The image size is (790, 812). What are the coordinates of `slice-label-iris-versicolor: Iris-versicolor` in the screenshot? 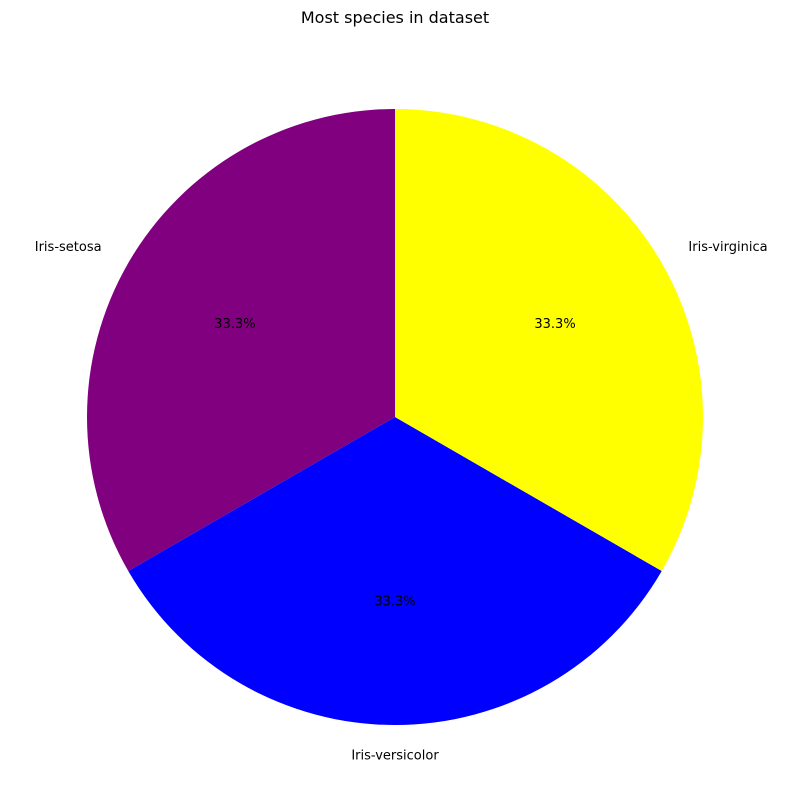 It's located at (395, 755).